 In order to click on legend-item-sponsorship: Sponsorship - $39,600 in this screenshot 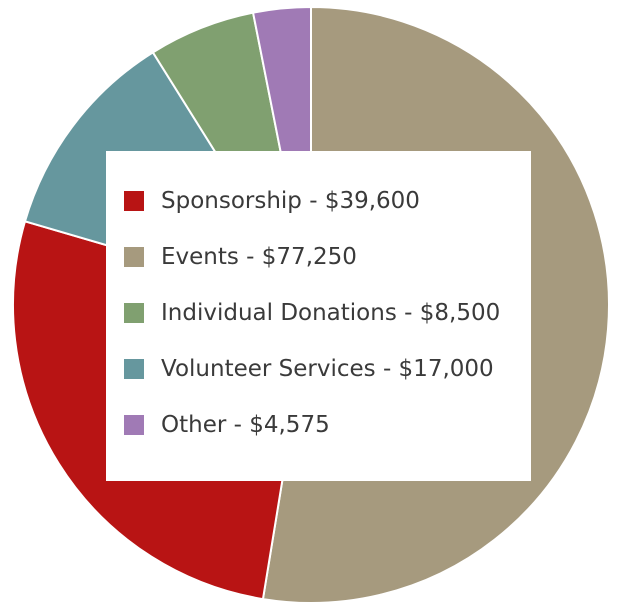, I will do `click(327, 201)`.